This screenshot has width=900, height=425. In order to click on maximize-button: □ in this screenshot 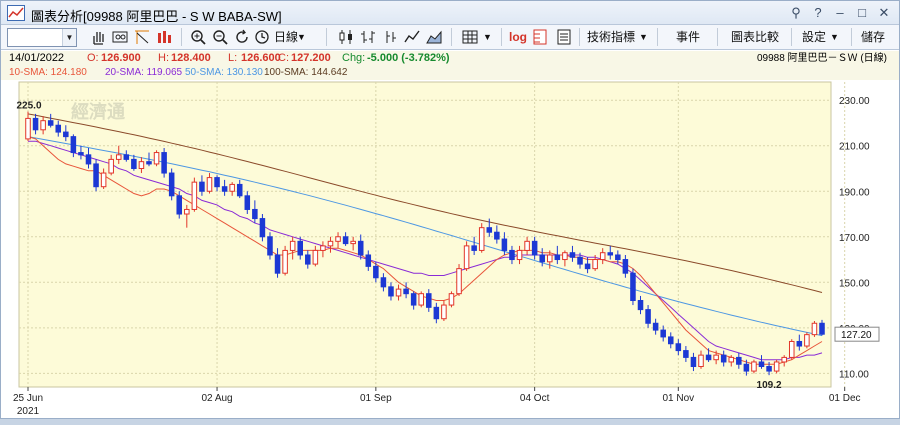, I will do `click(862, 12)`.